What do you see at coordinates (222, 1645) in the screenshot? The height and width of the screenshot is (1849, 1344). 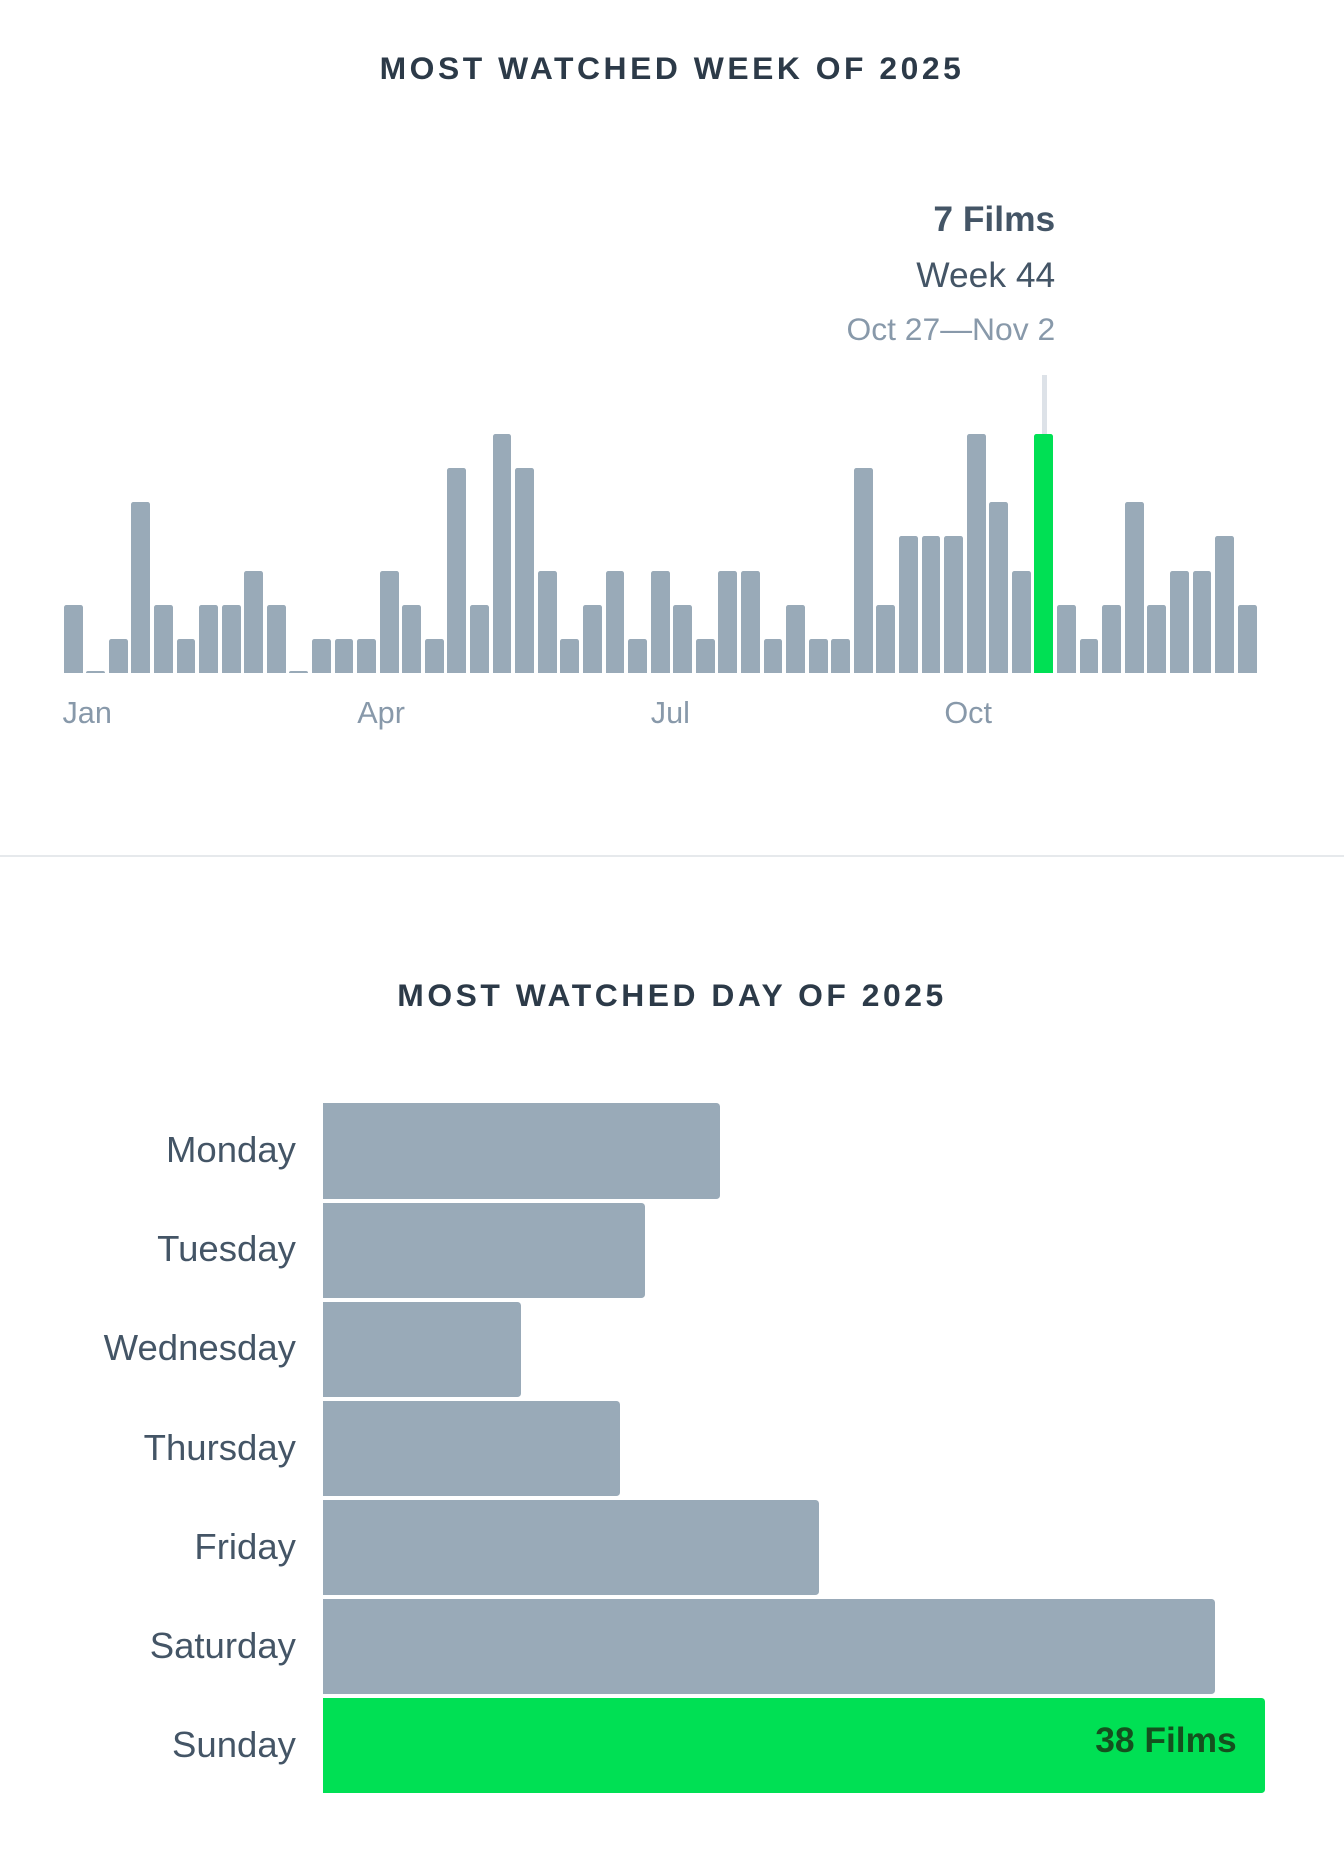 I see `day-label: Saturday` at bounding box center [222, 1645].